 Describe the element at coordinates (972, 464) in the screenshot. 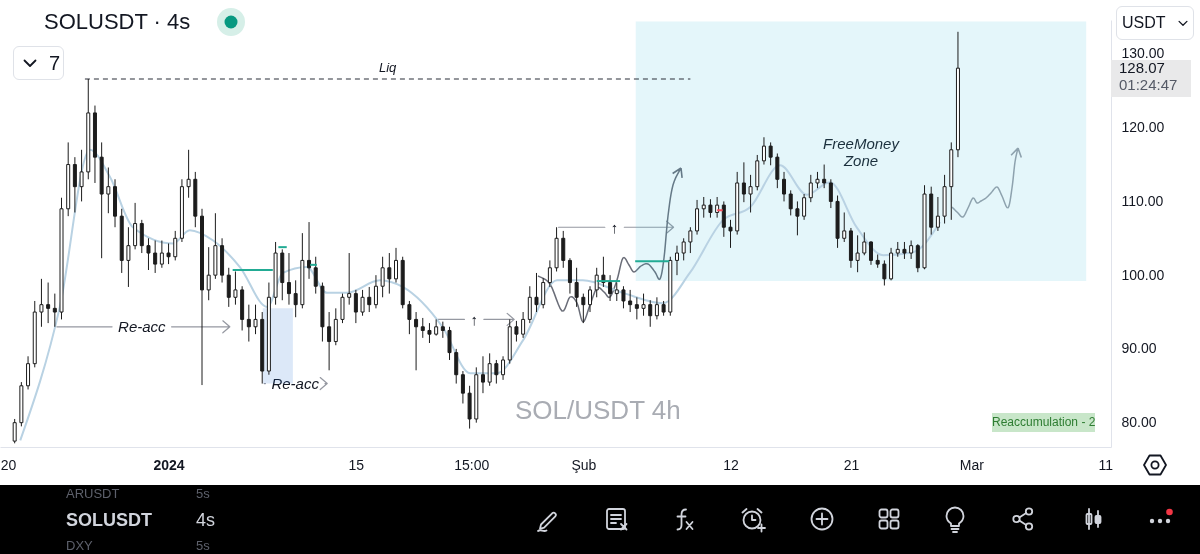

I see `x-tick-label: Mar` at that location.